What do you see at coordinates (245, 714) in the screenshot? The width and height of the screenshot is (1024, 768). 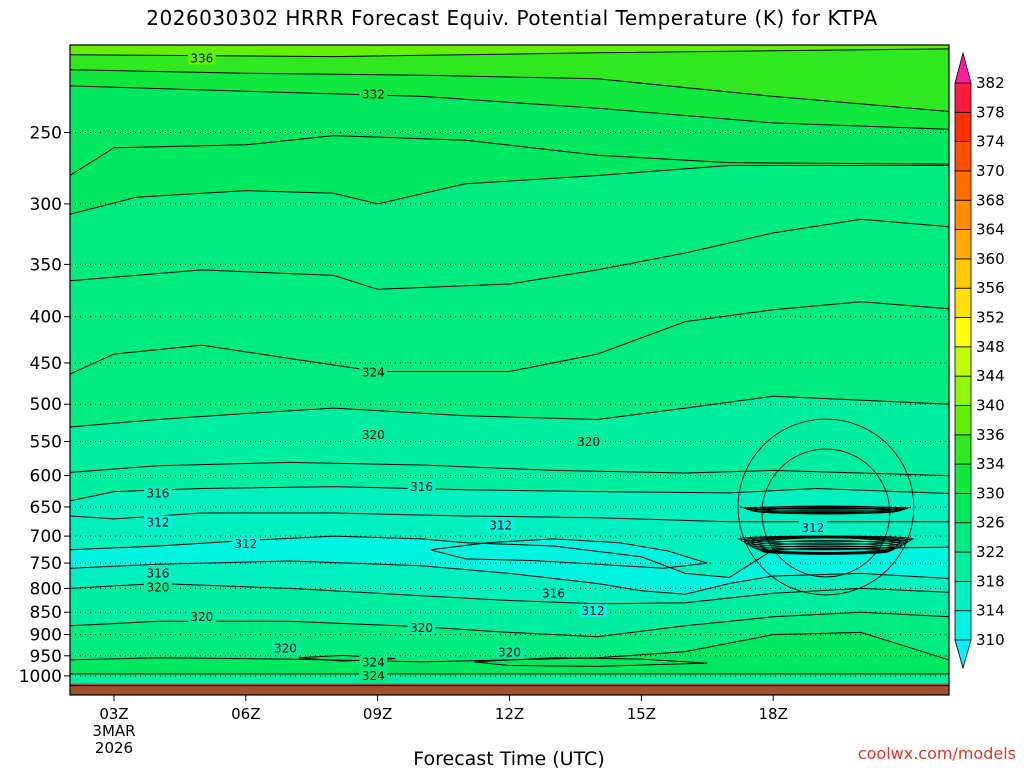 I see `x-tick-label: 06Z` at bounding box center [245, 714].